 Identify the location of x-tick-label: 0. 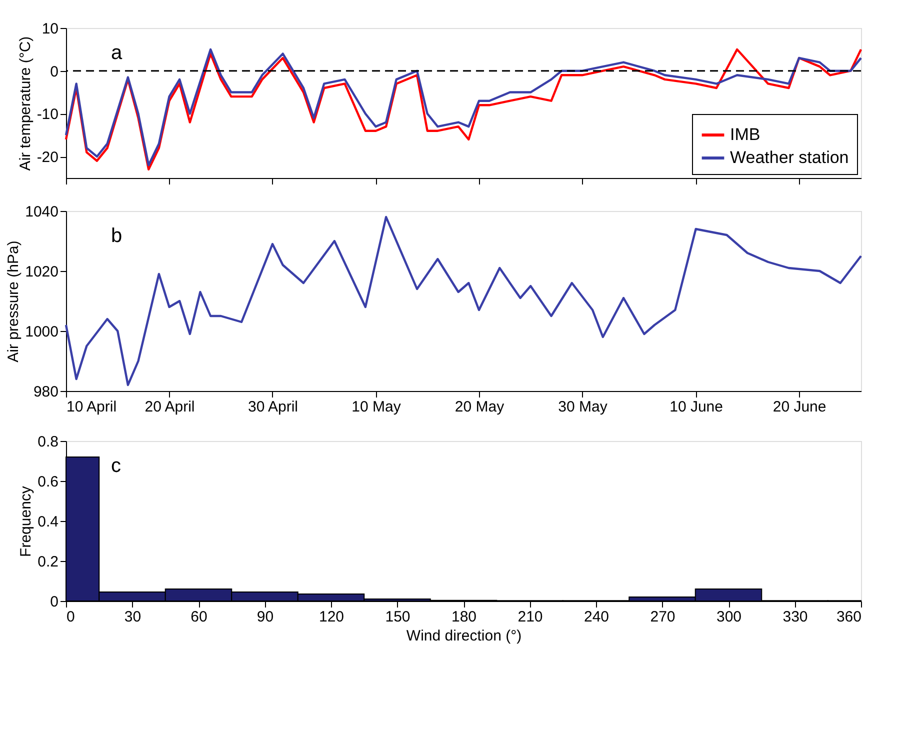
(70, 617).